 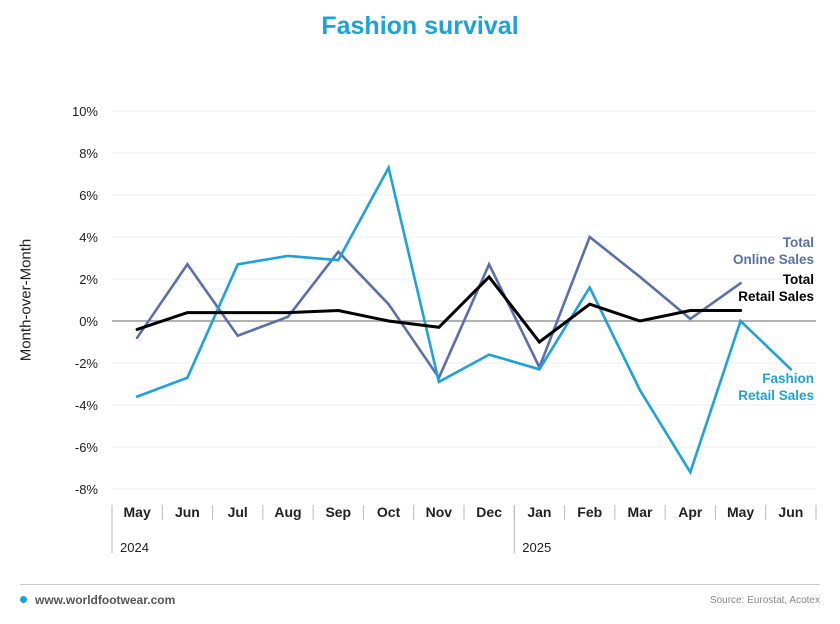 What do you see at coordinates (23, 599) in the screenshot?
I see `bullet-dot-icon` at bounding box center [23, 599].